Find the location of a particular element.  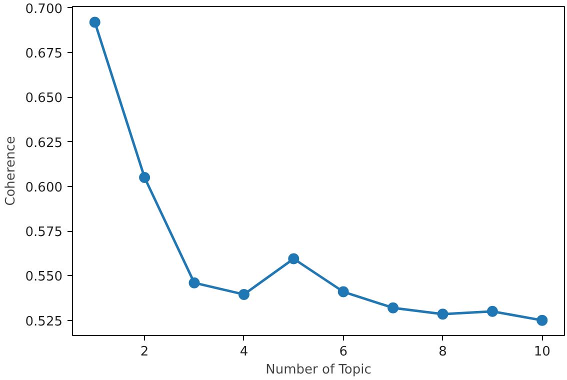

x-tick-label: 8 is located at coordinates (442, 352).